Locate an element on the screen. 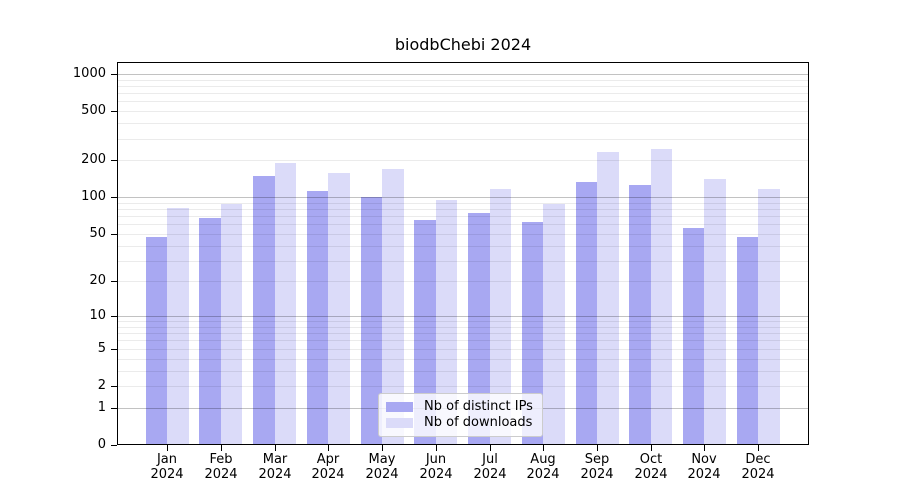 The image size is (900, 500). y-tick-label: 2 is located at coordinates (101, 385).